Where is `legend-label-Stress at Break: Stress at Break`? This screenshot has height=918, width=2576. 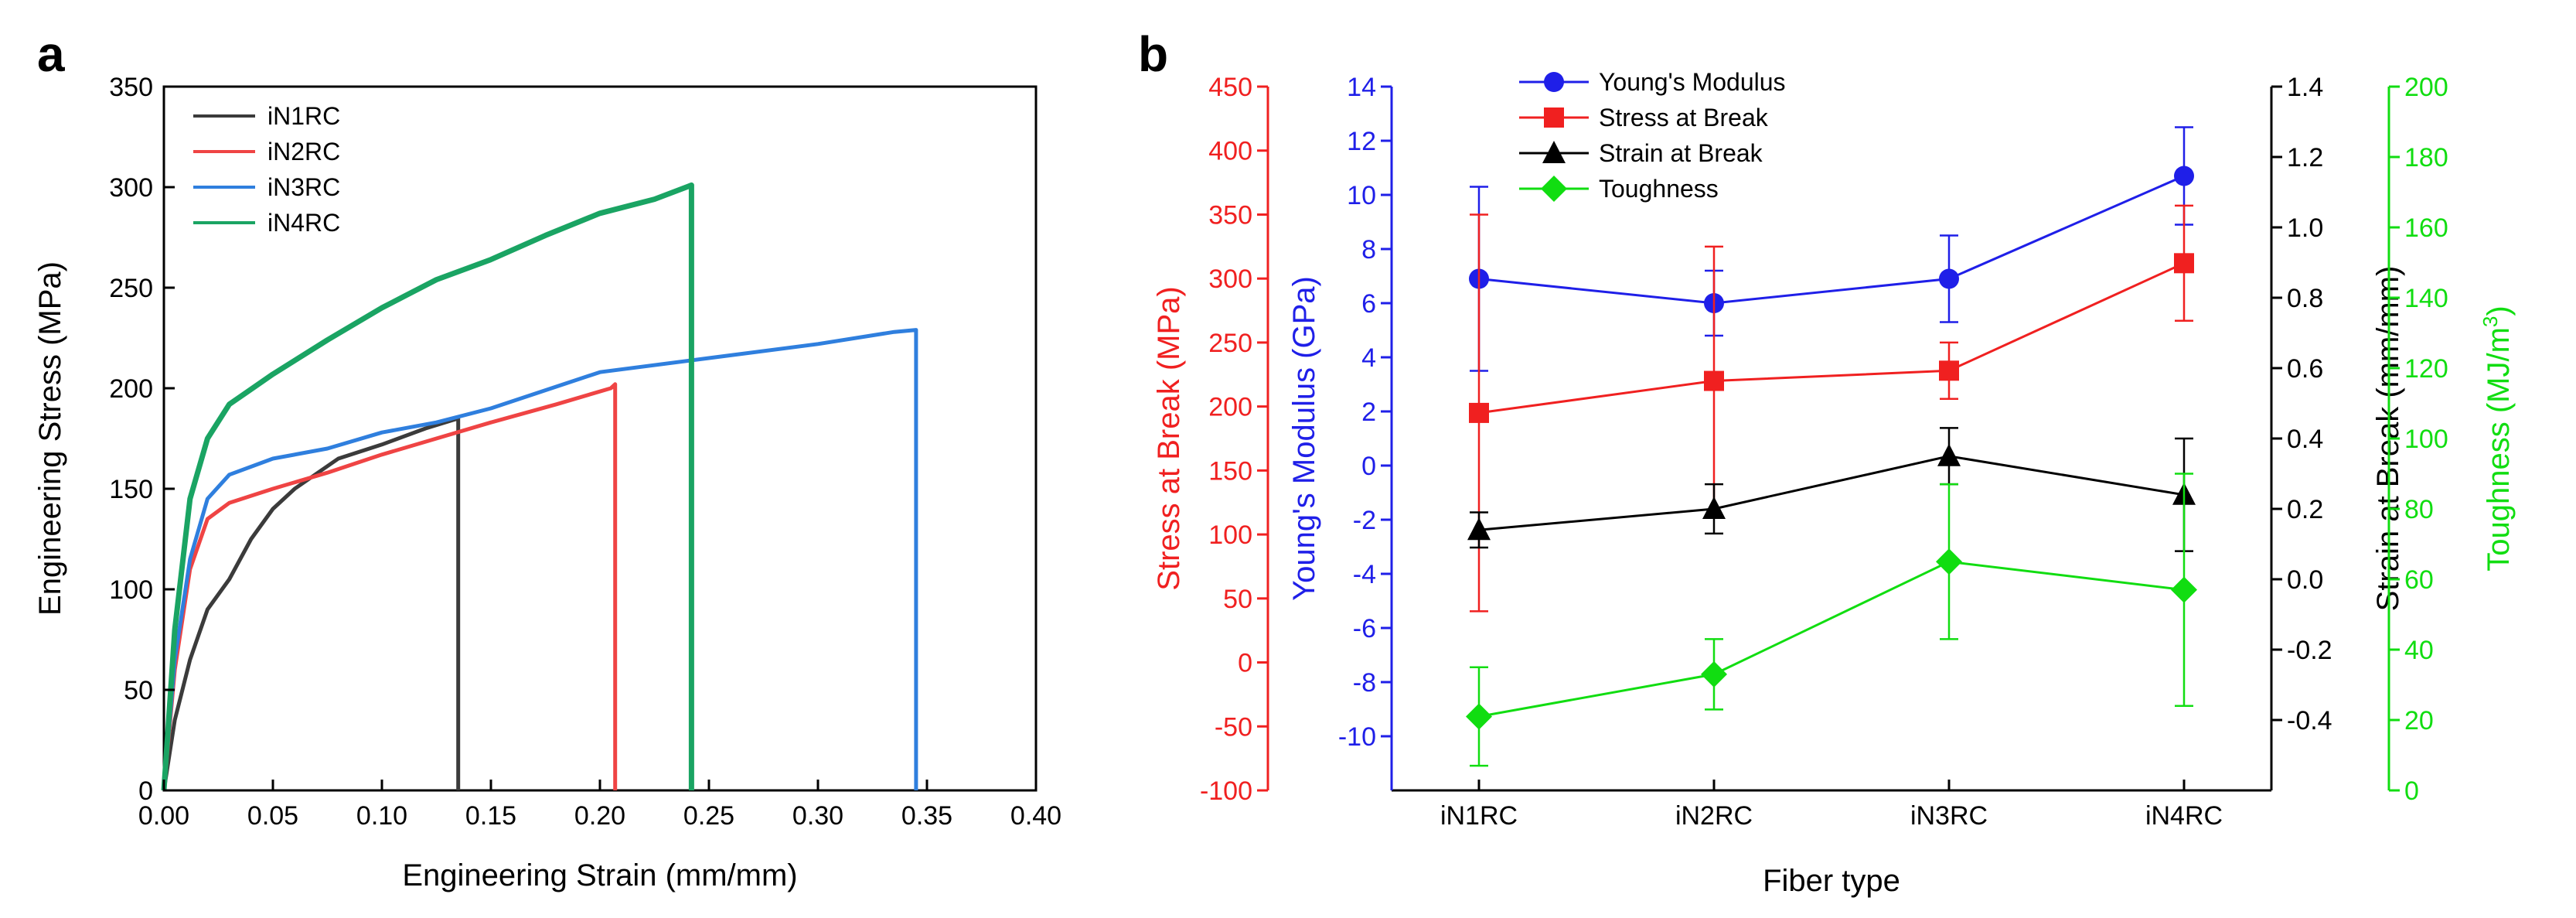 legend-label-Stress at Break: Stress at Break is located at coordinates (1684, 117).